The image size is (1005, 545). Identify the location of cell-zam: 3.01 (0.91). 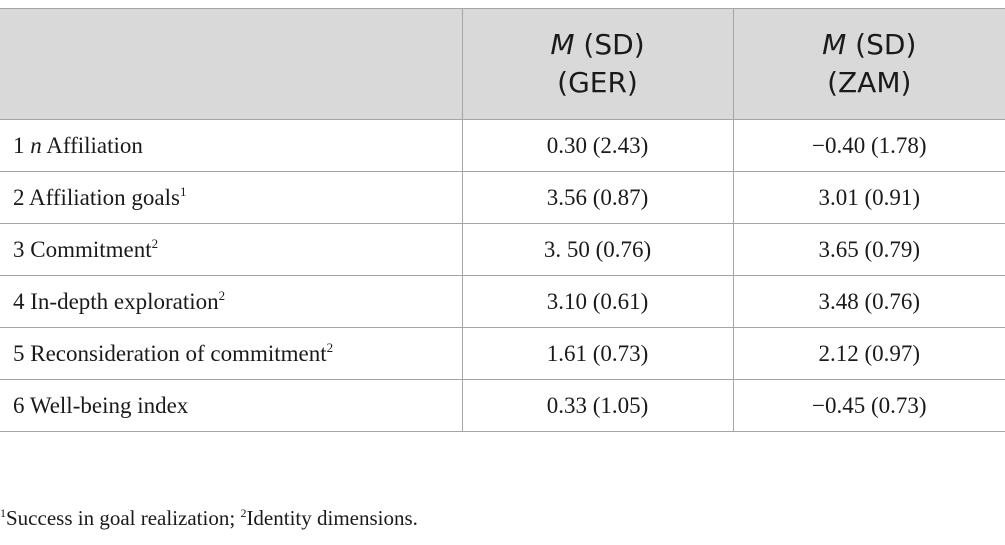
(868, 197).